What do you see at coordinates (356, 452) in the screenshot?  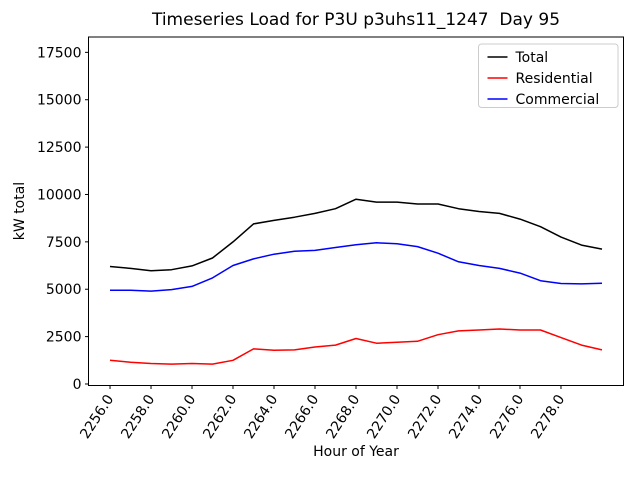 I see `x-axis-label: Hour of Year` at bounding box center [356, 452].